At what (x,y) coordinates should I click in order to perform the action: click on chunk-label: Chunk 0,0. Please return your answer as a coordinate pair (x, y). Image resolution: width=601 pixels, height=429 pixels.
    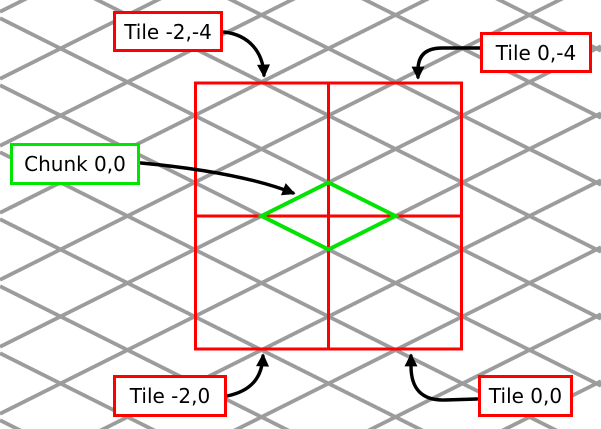
    Looking at the image, I should click on (75, 164).